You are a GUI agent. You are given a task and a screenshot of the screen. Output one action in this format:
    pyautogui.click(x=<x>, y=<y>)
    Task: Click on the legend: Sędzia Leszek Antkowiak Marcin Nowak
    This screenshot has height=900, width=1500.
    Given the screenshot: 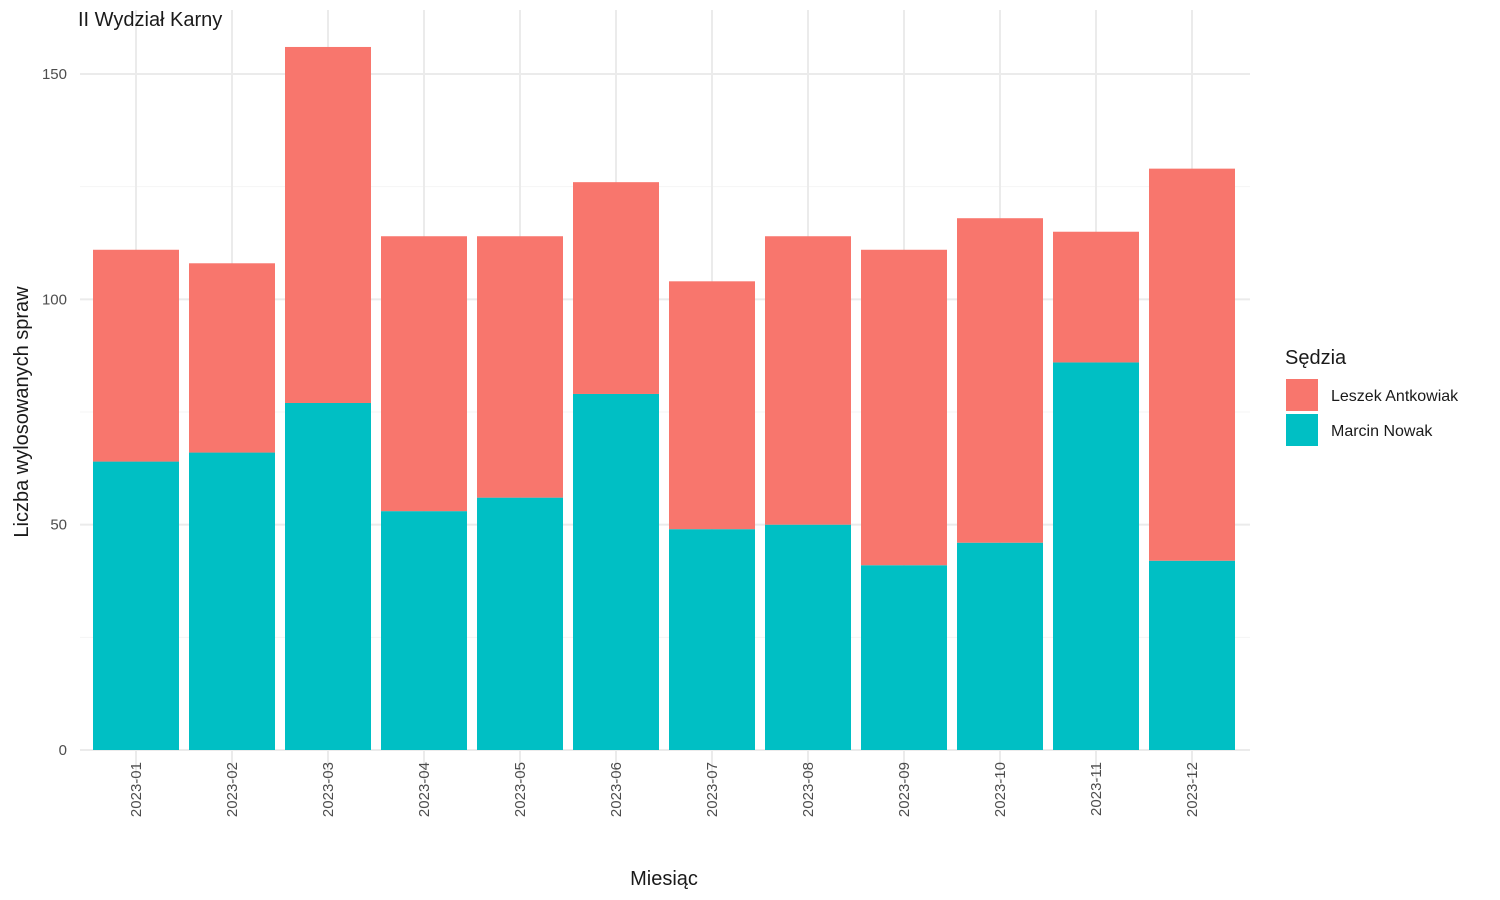 What is the action you would take?
    pyautogui.click(x=1372, y=396)
    